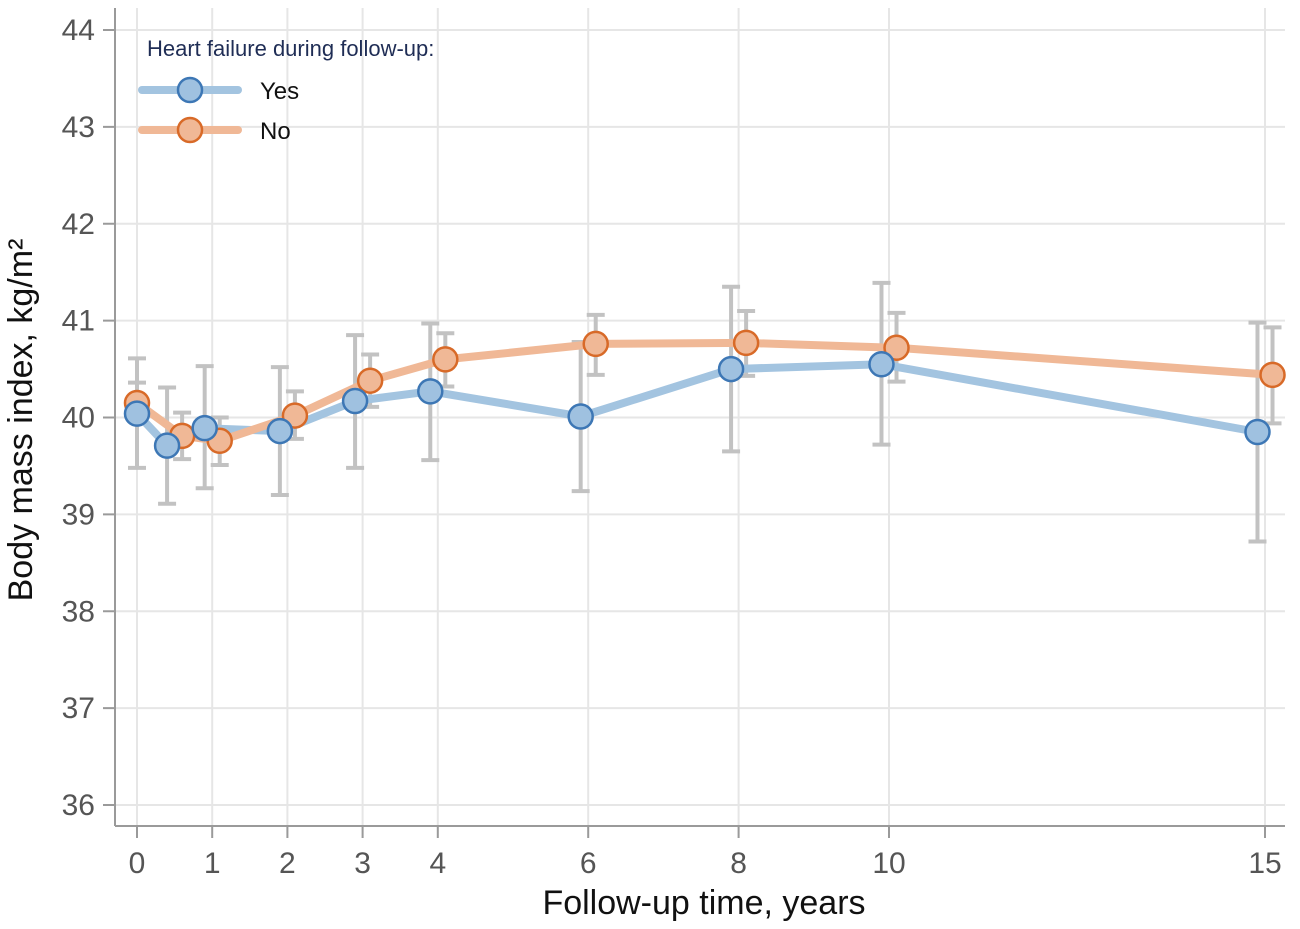 The height and width of the screenshot is (929, 1300). Describe the element at coordinates (78, 30) in the screenshot. I see `y-tick-label: 44` at that location.